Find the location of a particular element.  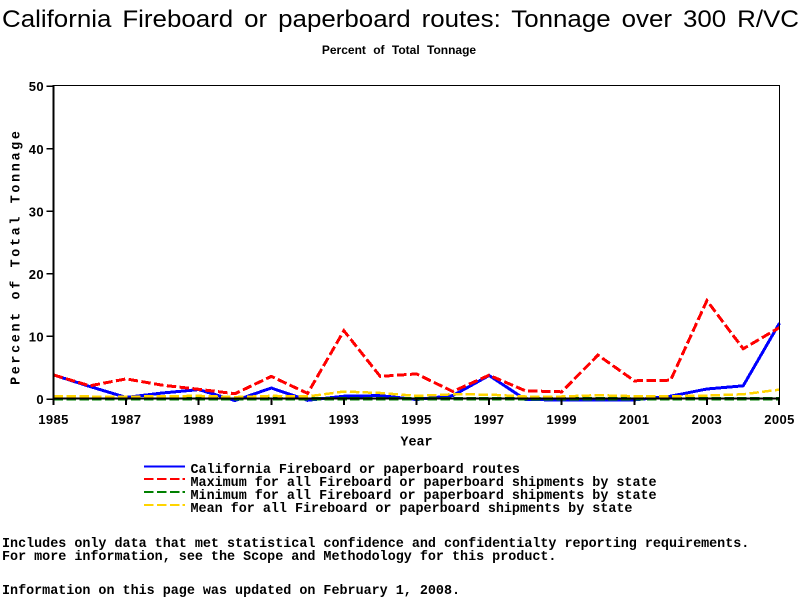

svg-text: 40 is located at coordinates (36, 149).